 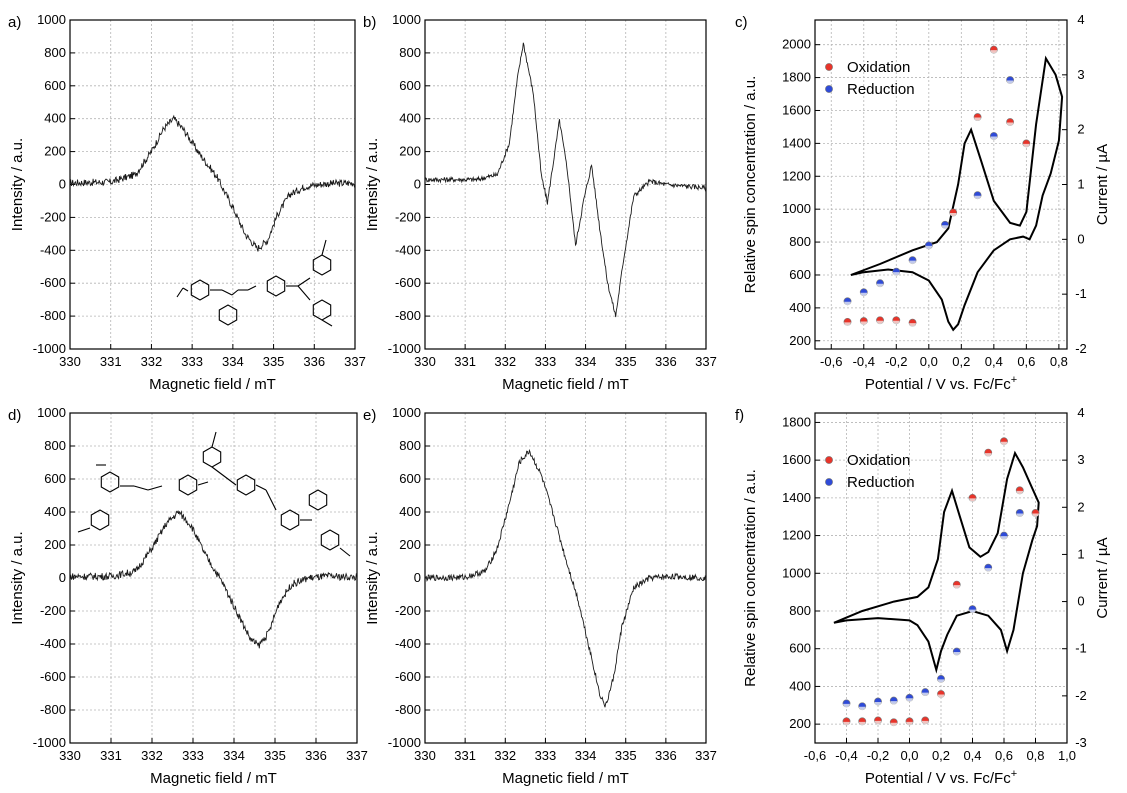 What do you see at coordinates (831, 361) in the screenshot?
I see `x-tick-label: -0,6` at bounding box center [831, 361].